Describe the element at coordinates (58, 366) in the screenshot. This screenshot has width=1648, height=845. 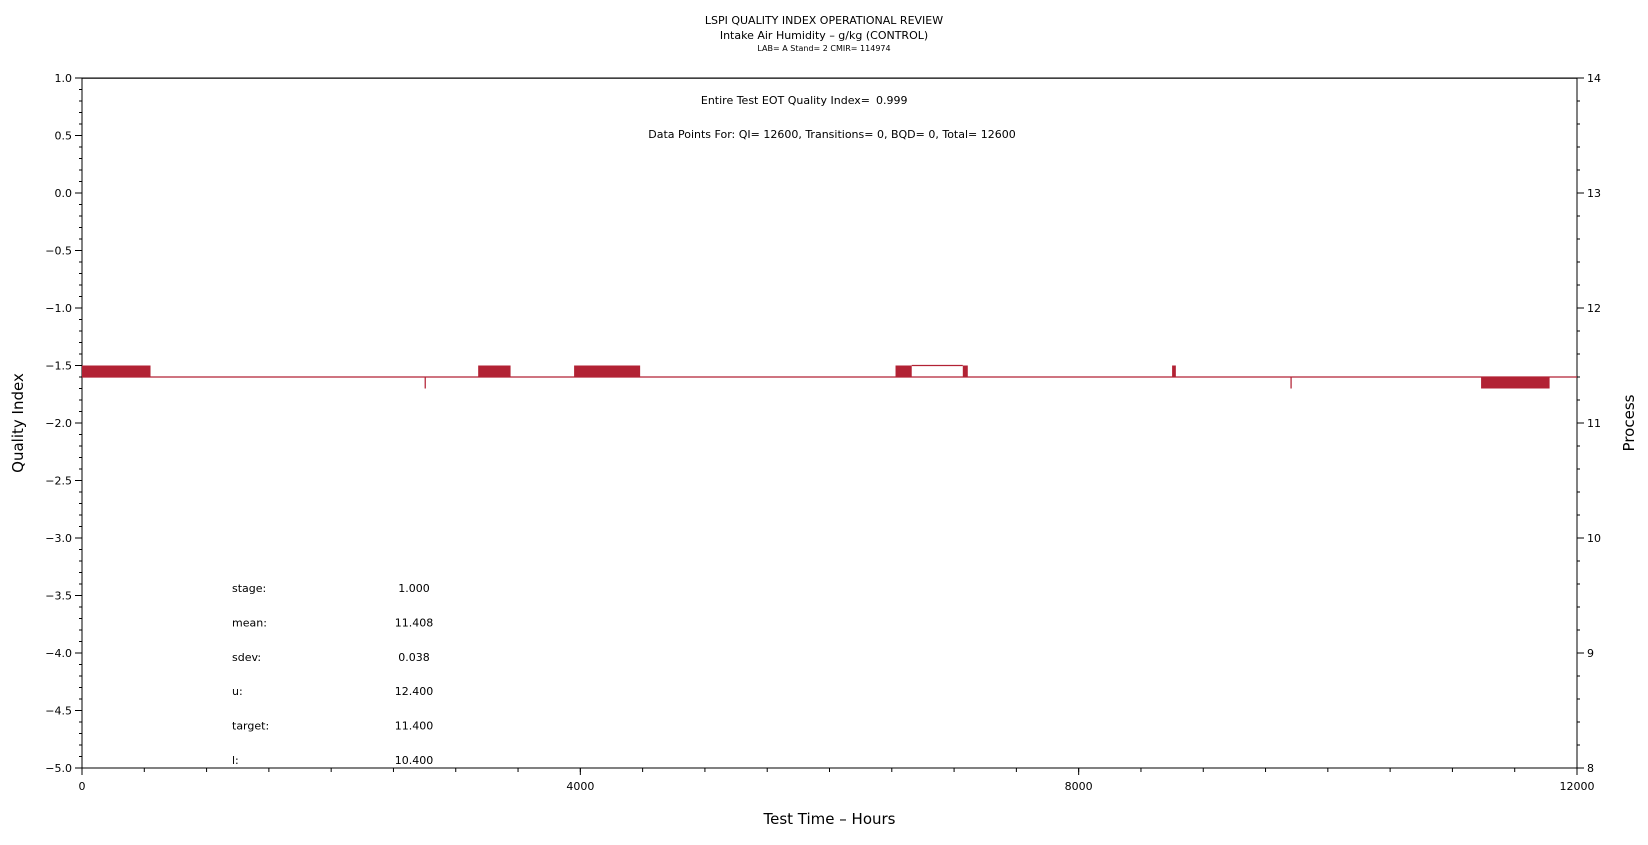
I see `y-left-tick-label: −1.5` at that location.